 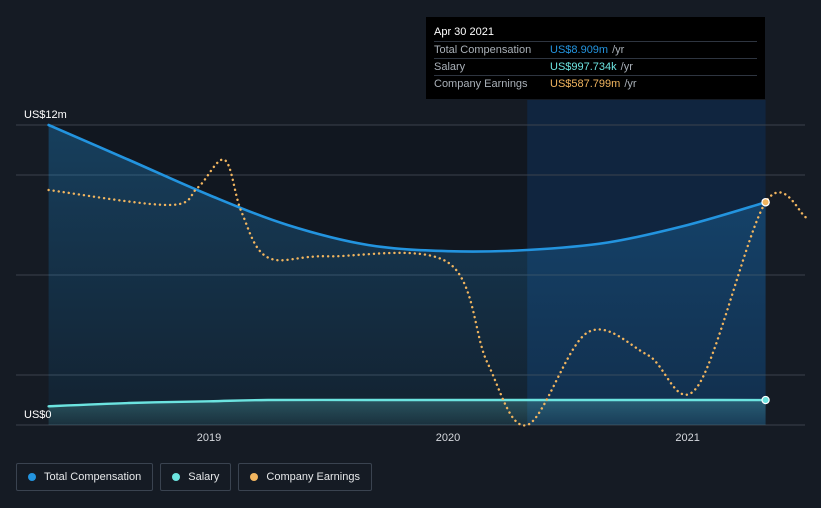 I want to click on legend-item-total-compensation: Total Compensation, so click(x=85, y=477).